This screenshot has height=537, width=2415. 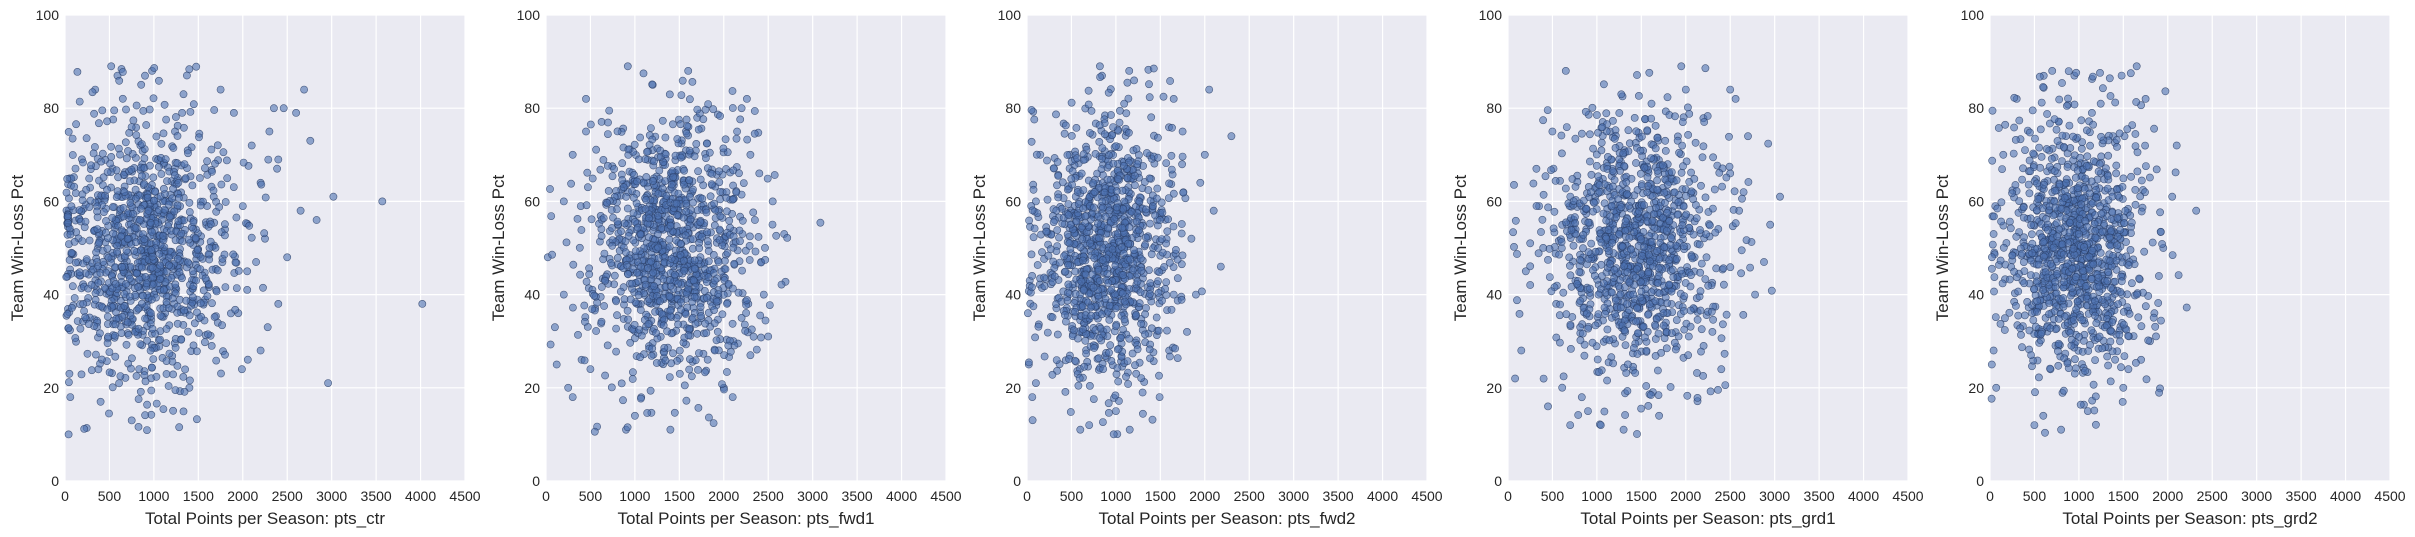 I want to click on y-tick-label: 100, so click(x=48, y=15).